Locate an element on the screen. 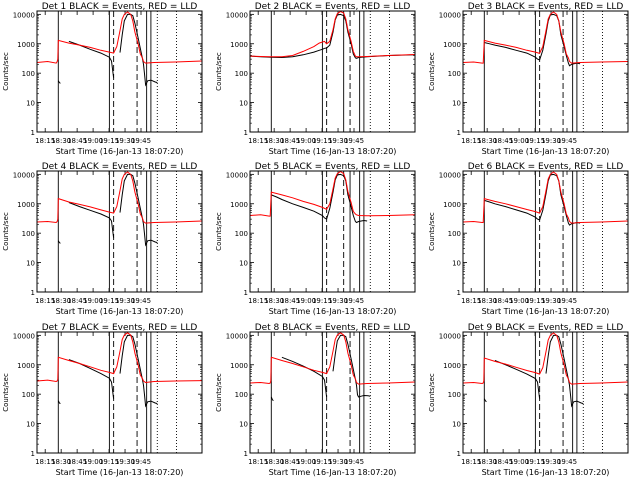 The height and width of the screenshot is (480, 640). panel-title: Det 9 BLACK = Events, RED = LLD is located at coordinates (546, 328).